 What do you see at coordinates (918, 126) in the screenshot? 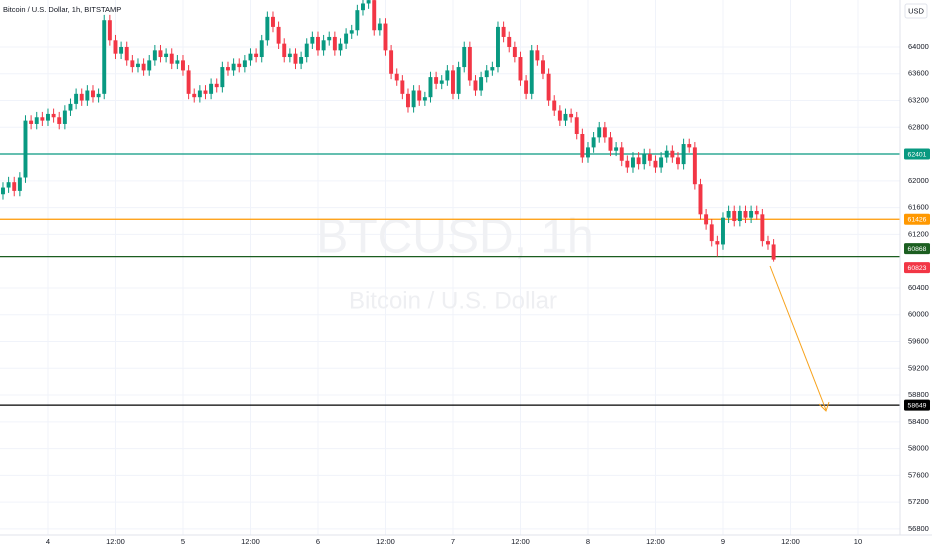
I see `y-tick-label: 62800` at bounding box center [918, 126].